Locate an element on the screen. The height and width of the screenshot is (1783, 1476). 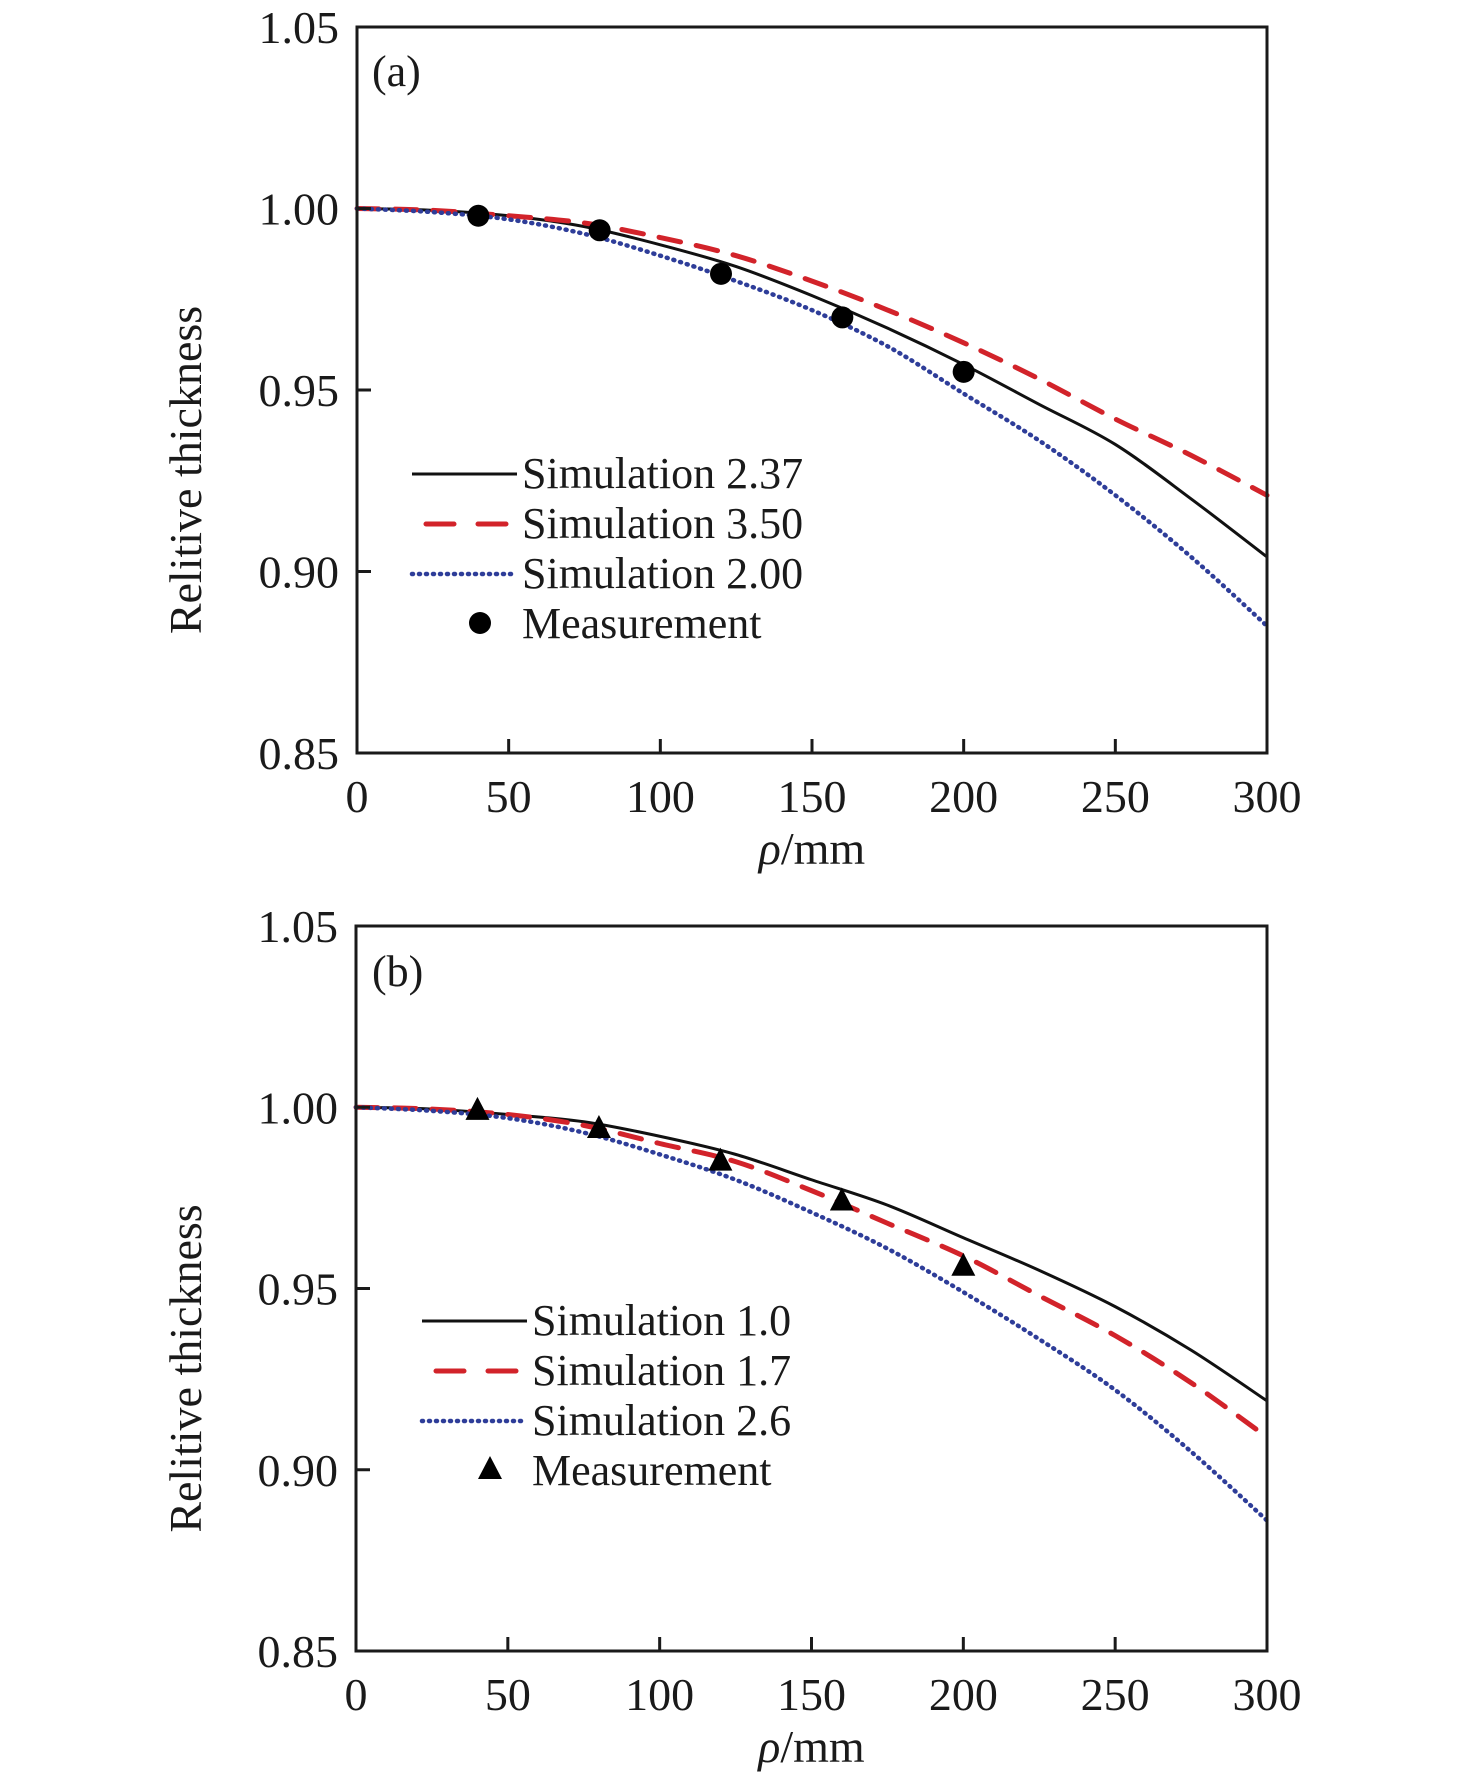
legend-label: Simulation 1.0 is located at coordinates (661, 1320).